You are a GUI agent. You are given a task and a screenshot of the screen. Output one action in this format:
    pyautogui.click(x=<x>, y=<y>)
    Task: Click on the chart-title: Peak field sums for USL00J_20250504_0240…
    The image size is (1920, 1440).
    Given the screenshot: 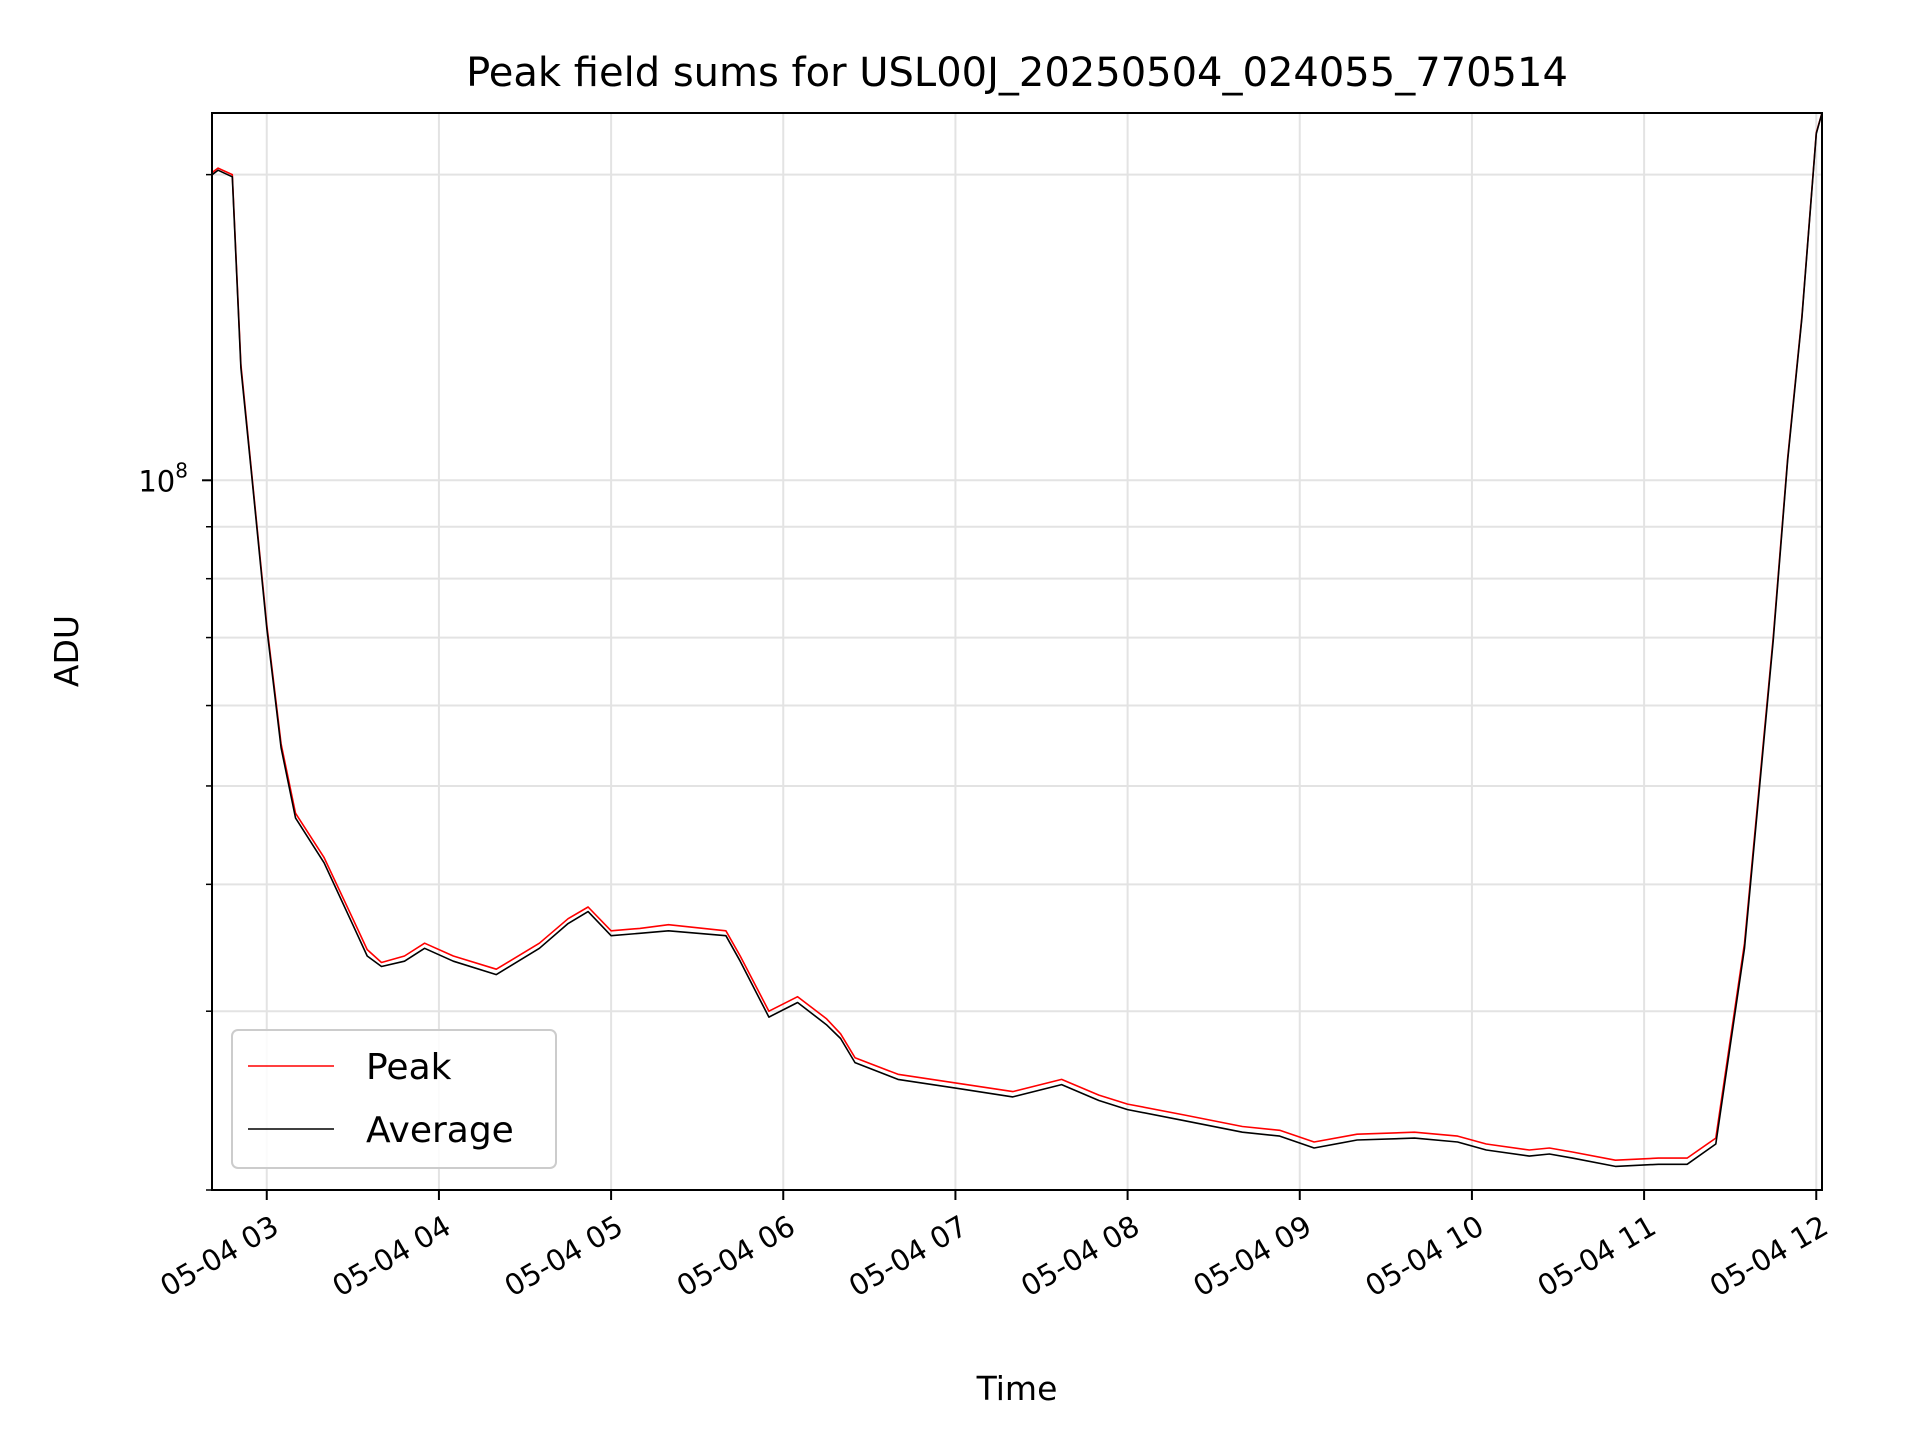 What is the action you would take?
    pyautogui.click(x=1017, y=73)
    